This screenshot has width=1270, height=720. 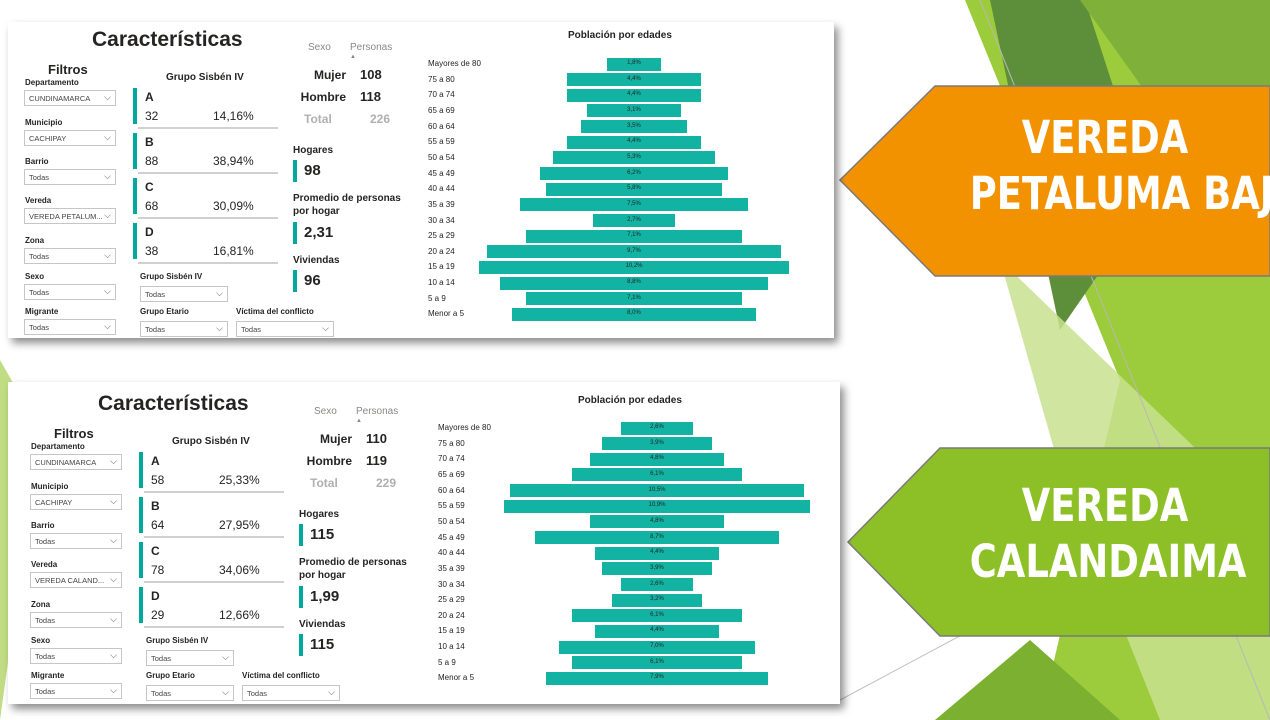 I want to click on group-percent: 14,16%, so click(x=233, y=116).